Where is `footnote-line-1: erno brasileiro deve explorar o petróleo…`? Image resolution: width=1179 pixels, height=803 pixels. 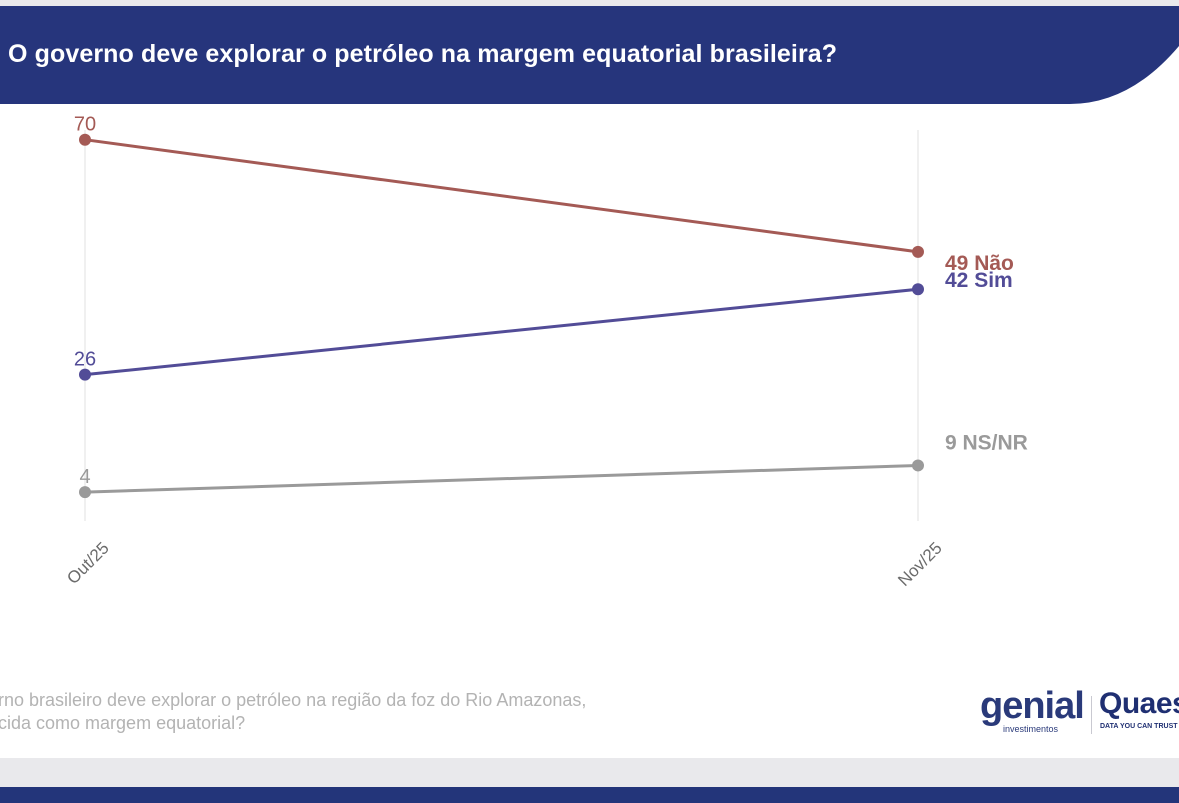 footnote-line-1: erno brasileiro deve explorar o petróleo… is located at coordinates (293, 700).